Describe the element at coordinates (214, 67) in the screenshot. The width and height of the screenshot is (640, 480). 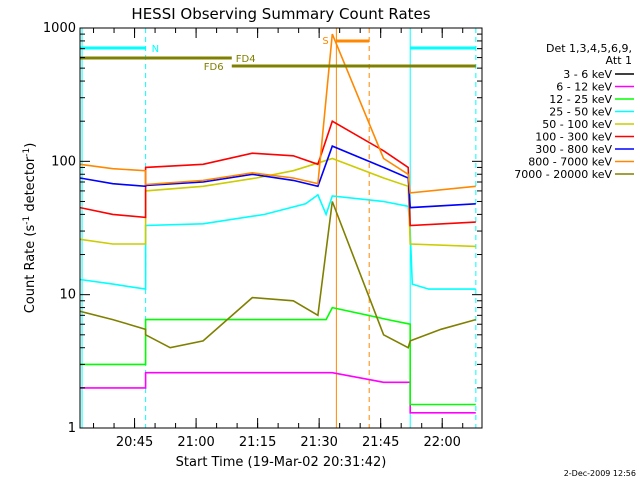
I see `flag-label-fd6: FD6` at that location.